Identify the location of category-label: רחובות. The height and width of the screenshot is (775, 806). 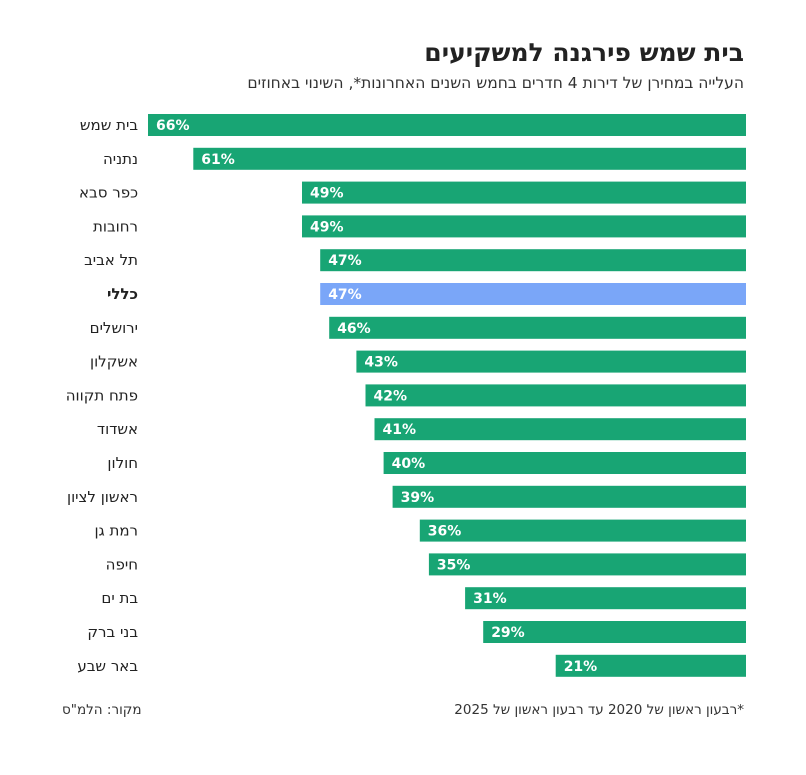
(115, 226).